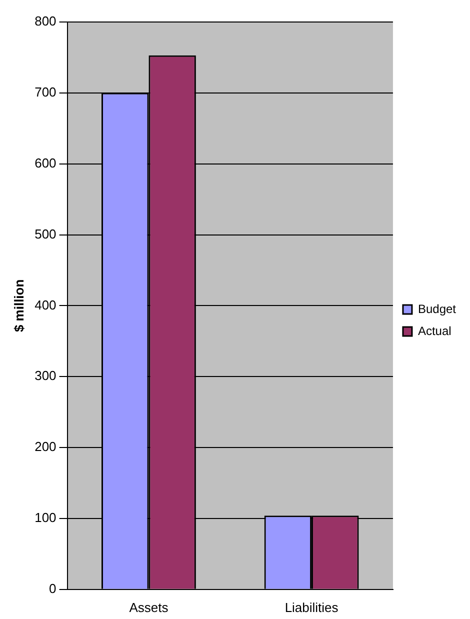 Image resolution: width=470 pixels, height=619 pixels. Describe the element at coordinates (52, 588) in the screenshot. I see `y-tick-label: 0` at that location.